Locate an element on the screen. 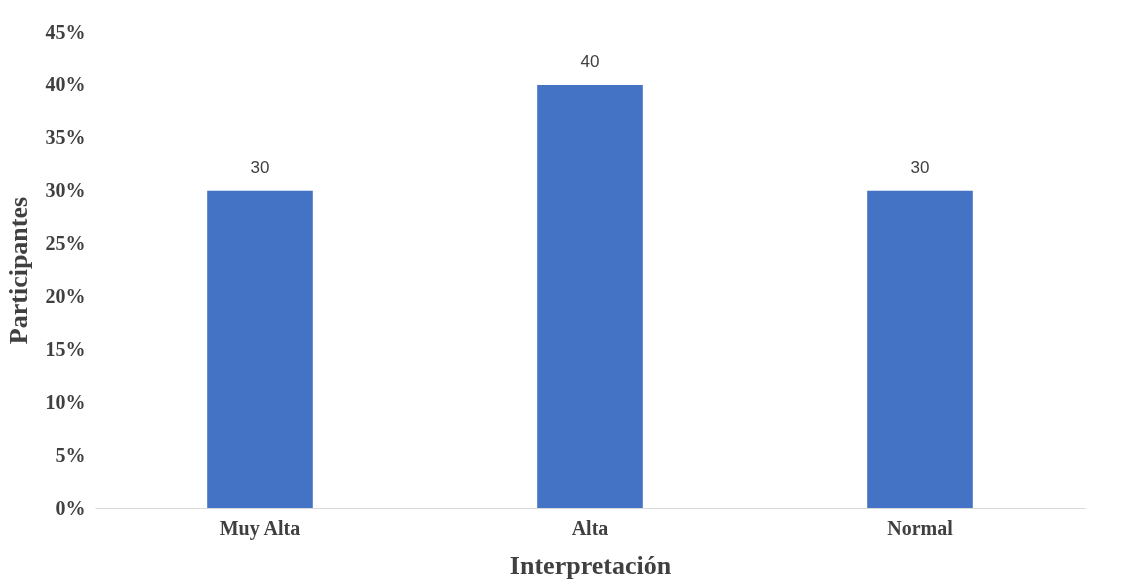 This screenshot has width=1137, height=588. y-tick-label: 0% is located at coordinates (70, 507).